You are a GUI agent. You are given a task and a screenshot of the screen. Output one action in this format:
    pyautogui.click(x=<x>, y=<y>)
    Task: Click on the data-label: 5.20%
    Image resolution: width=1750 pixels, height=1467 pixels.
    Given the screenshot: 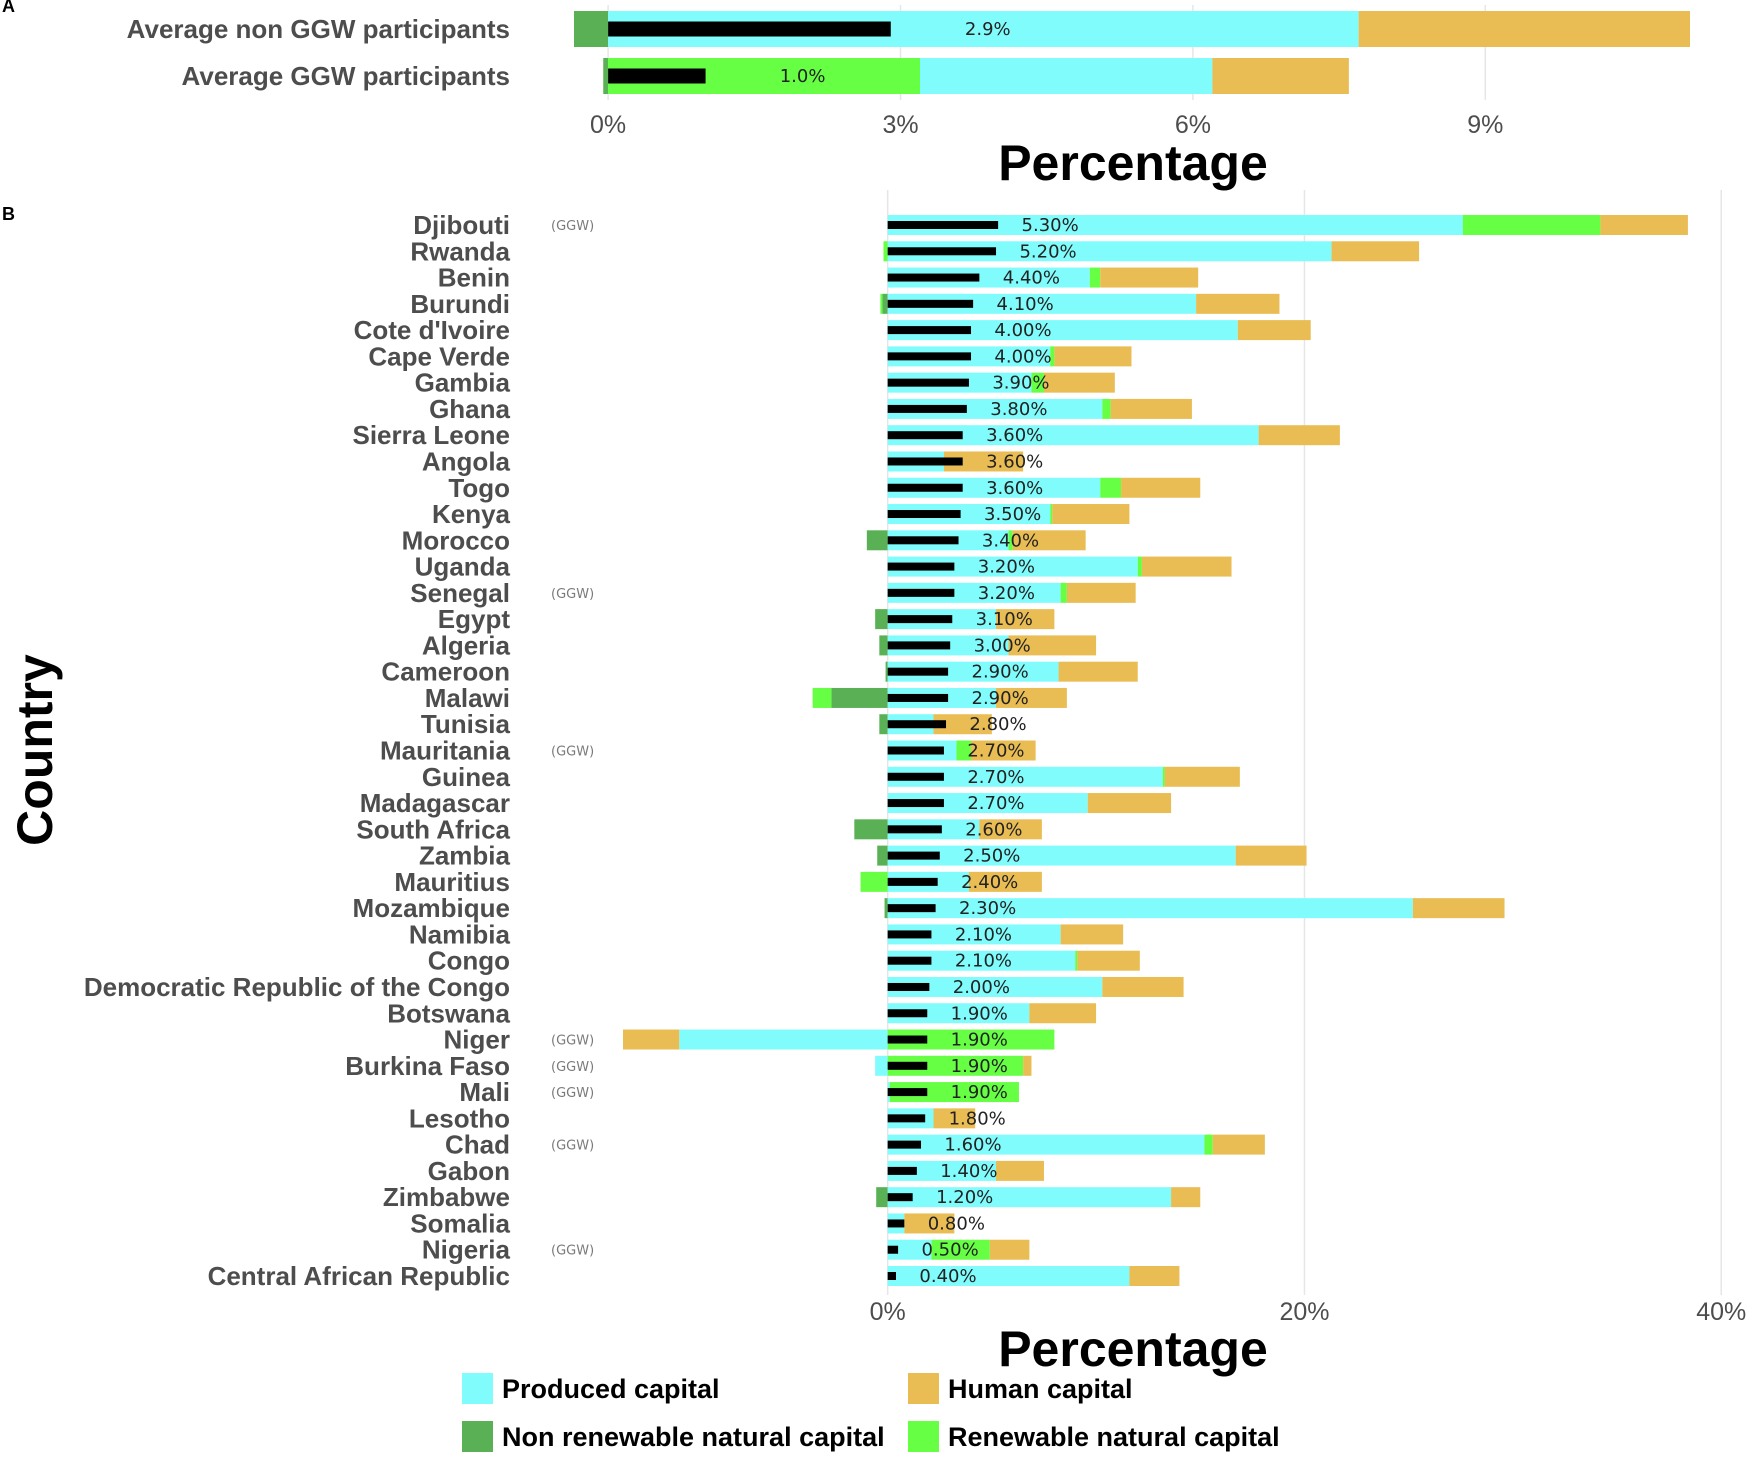 What is the action you would take?
    pyautogui.click(x=1047, y=251)
    